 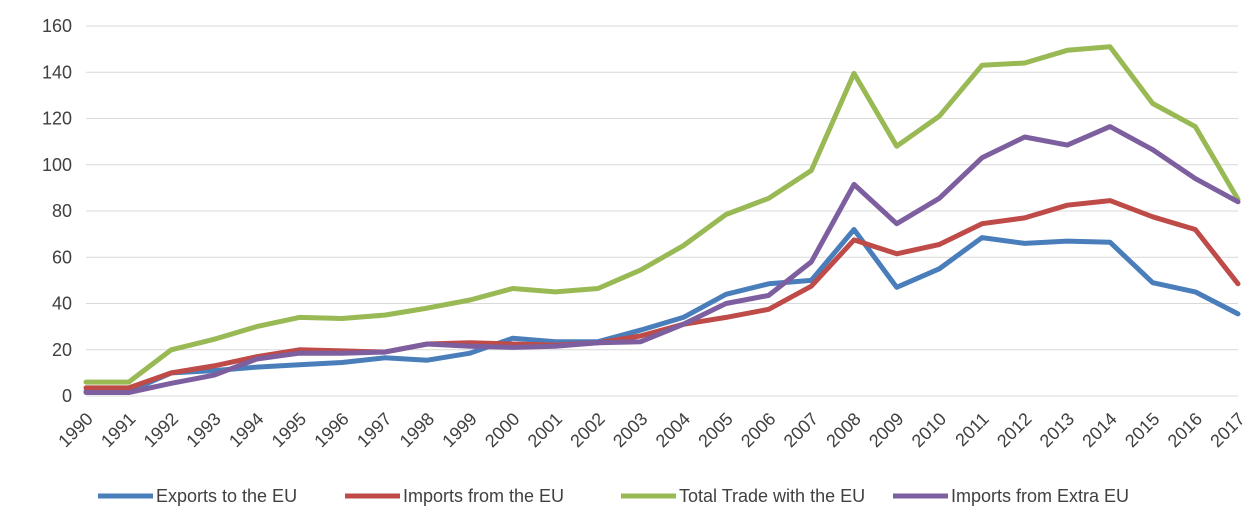 I want to click on x-tick-label: 2008, so click(x=843, y=430).